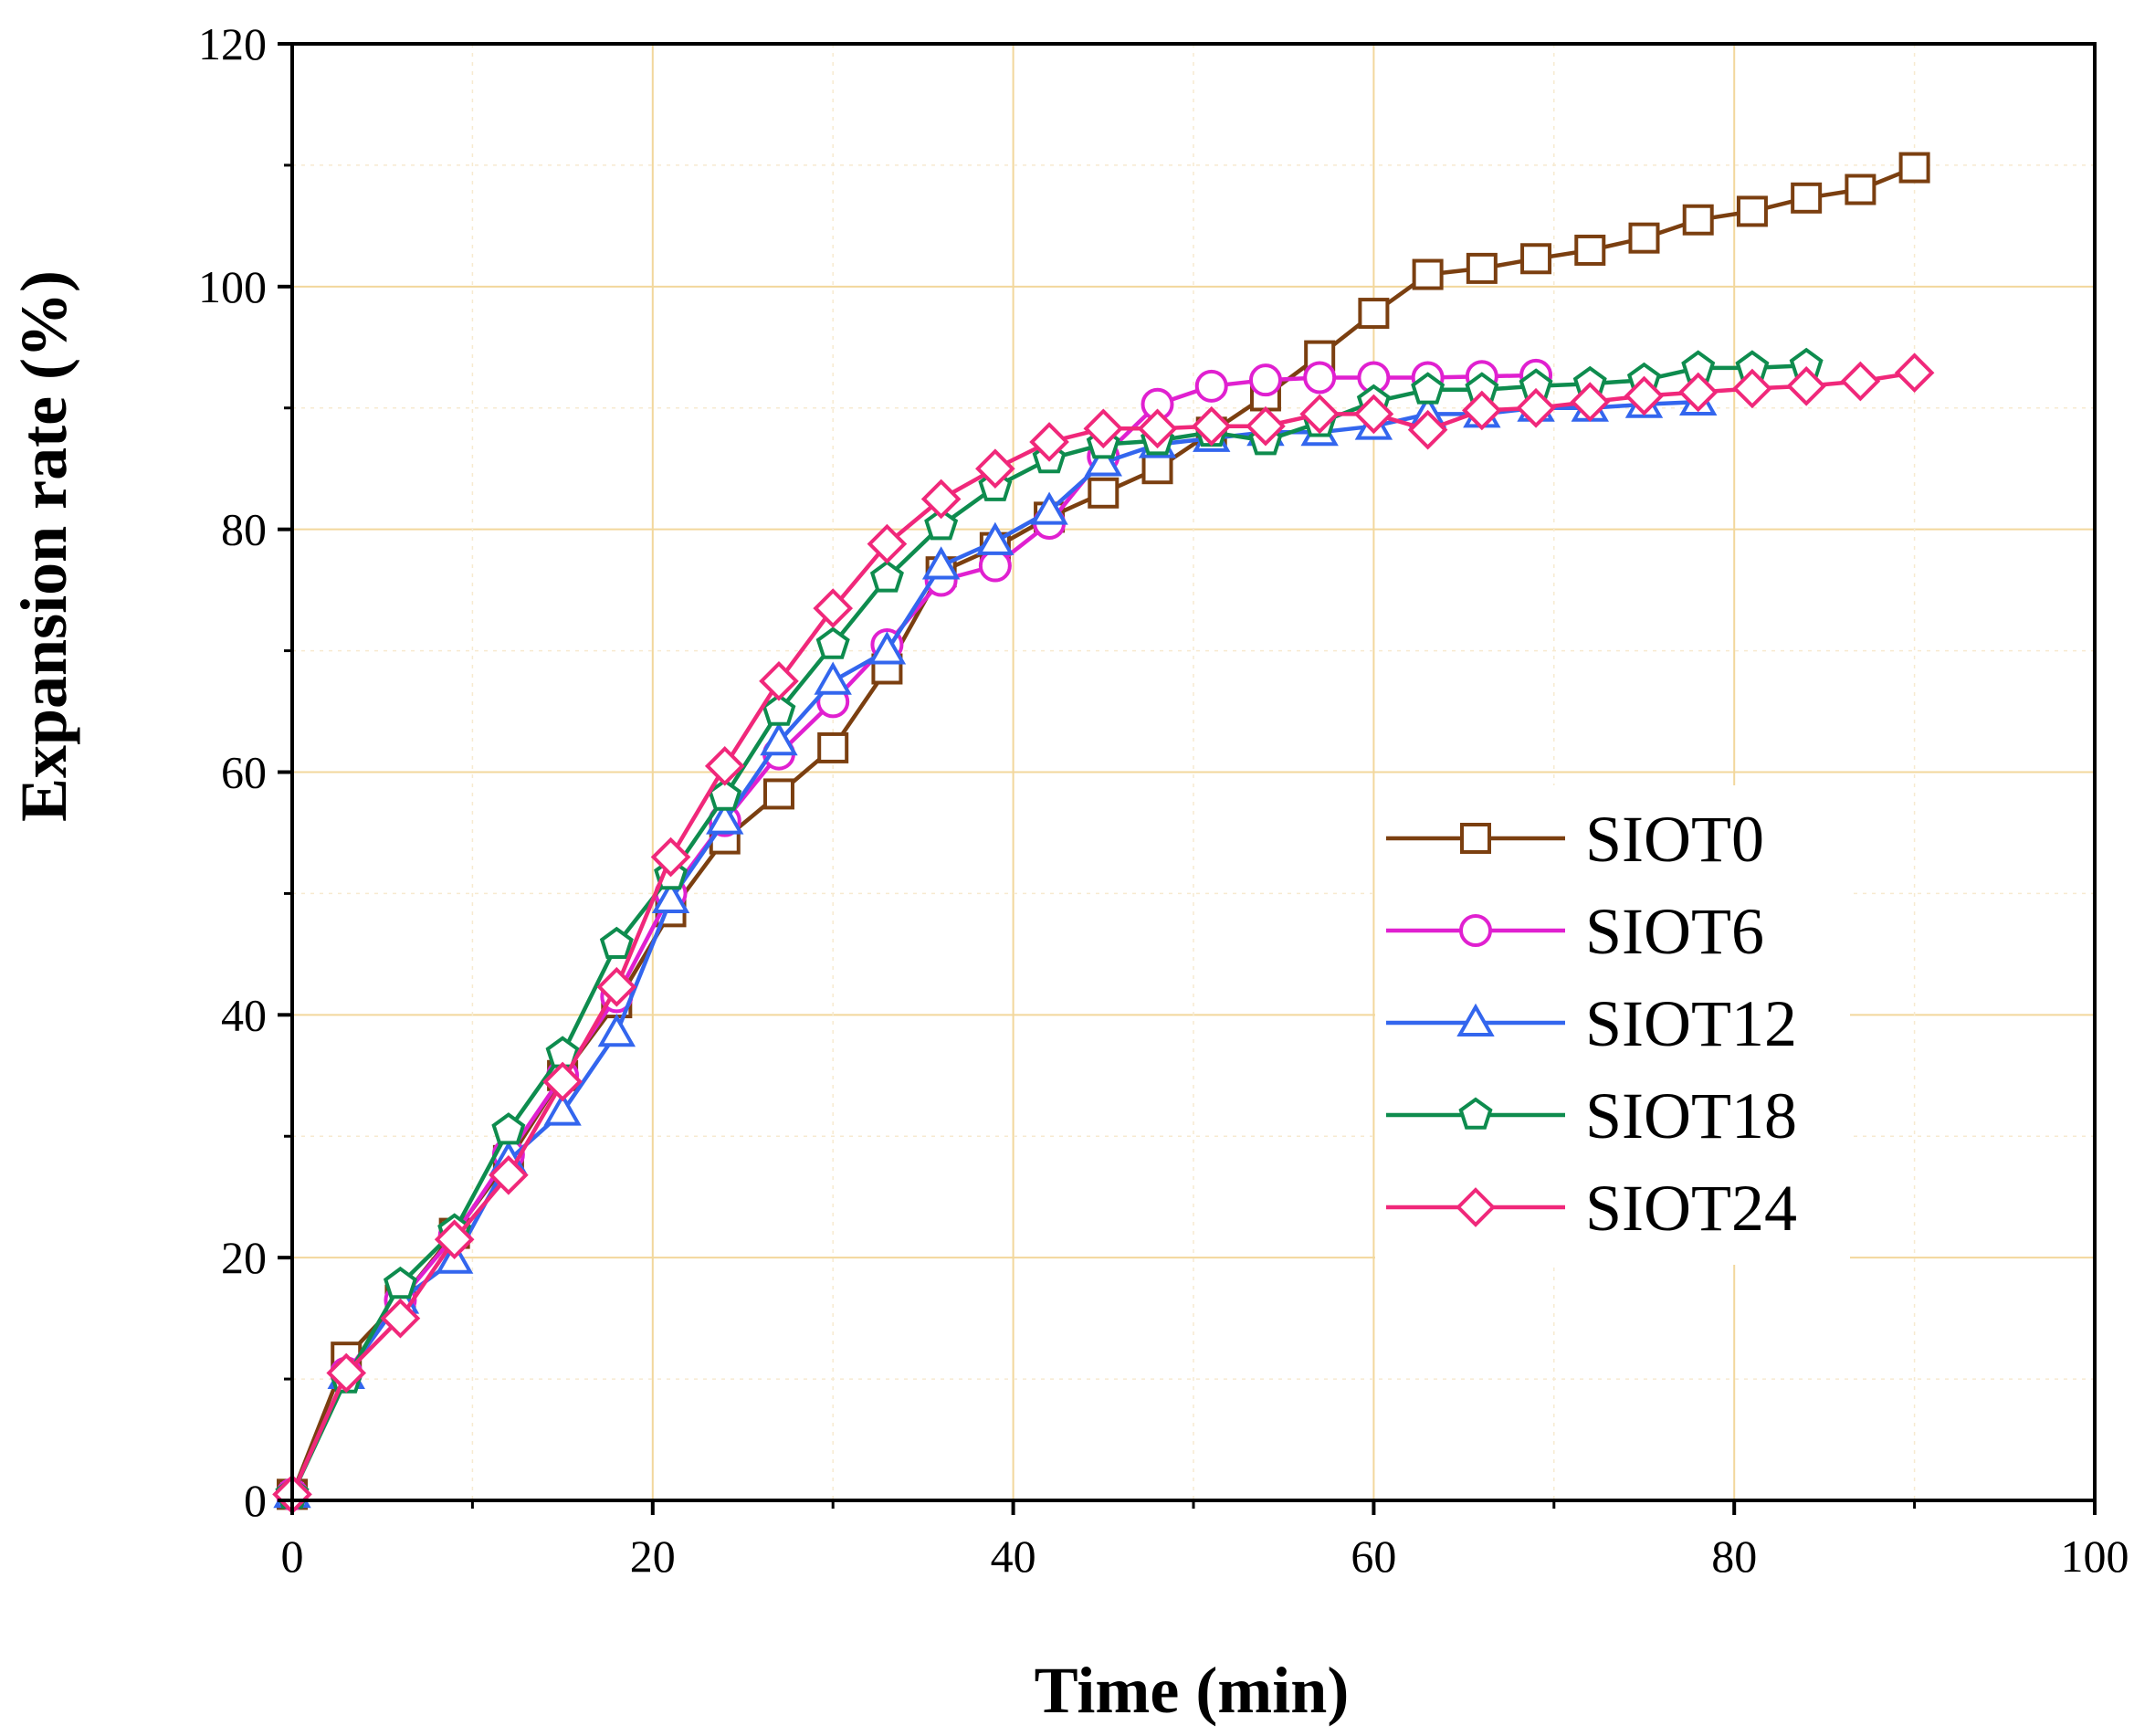 This screenshot has height=1736, width=2155. Describe the element at coordinates (244, 1257) in the screenshot. I see `y-tick-label: 20` at that location.